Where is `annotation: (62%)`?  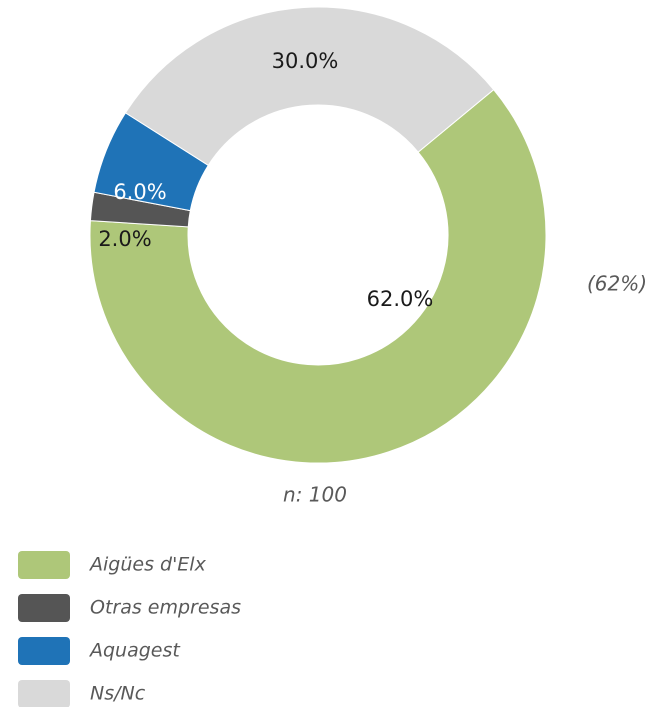
annotation: (62%) is located at coordinates (617, 284).